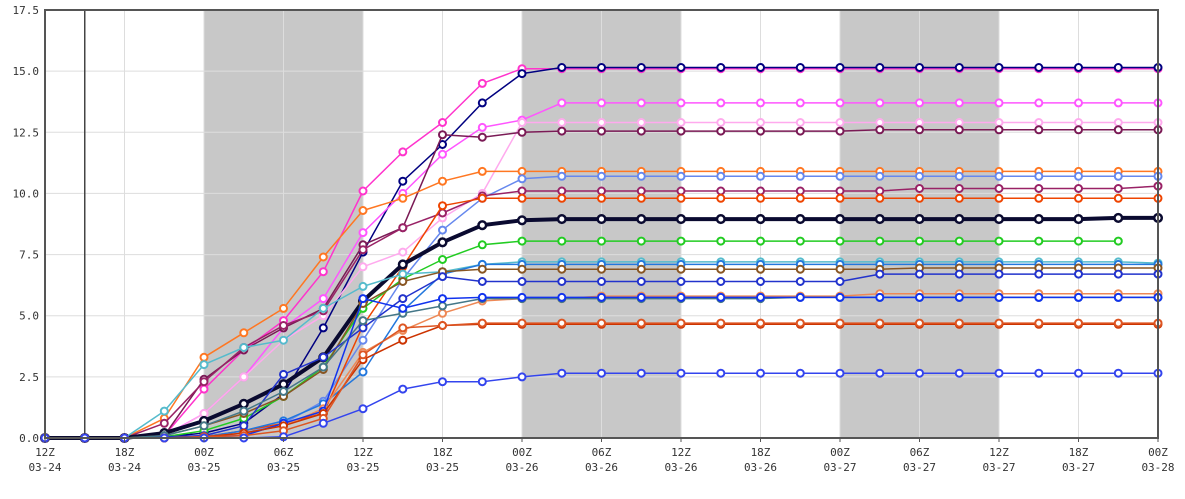 This screenshot has width=1185, height=499. What do you see at coordinates (204, 452) in the screenshot?
I see `x-tick-label-hour: 00Z` at bounding box center [204, 452].